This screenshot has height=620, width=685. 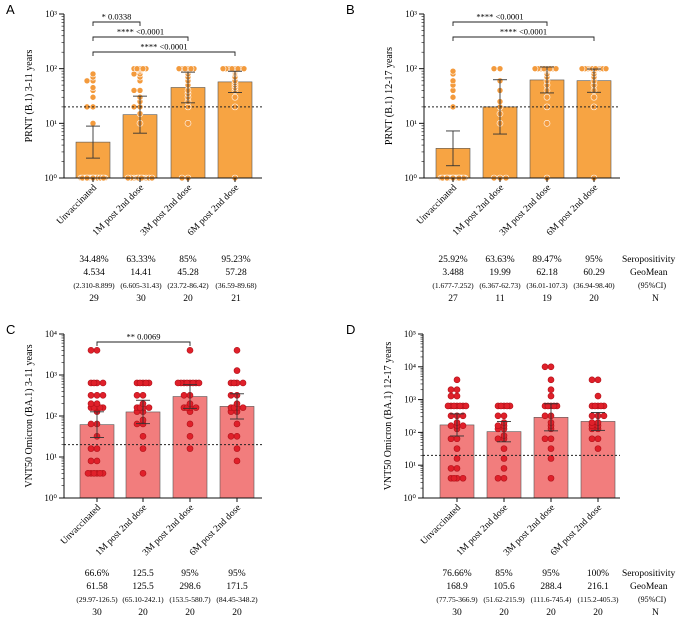 I want to click on ci-value: (36.59-89.68), so click(x=236, y=285).